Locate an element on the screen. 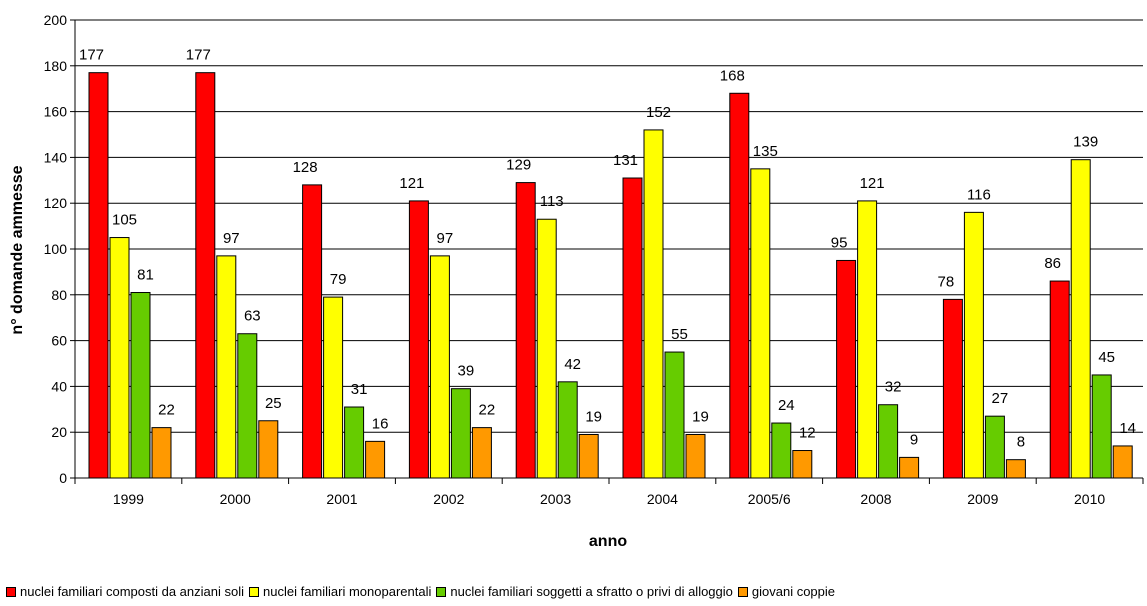 The image size is (1147, 606). data-label: 168 is located at coordinates (732, 75).